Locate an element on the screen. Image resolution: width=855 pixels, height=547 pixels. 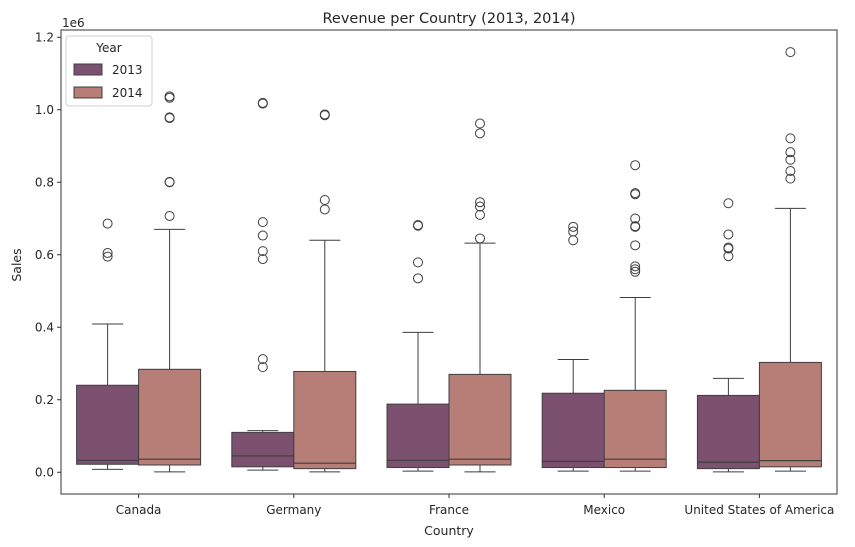
legend-label: 2013 is located at coordinates (127, 70).